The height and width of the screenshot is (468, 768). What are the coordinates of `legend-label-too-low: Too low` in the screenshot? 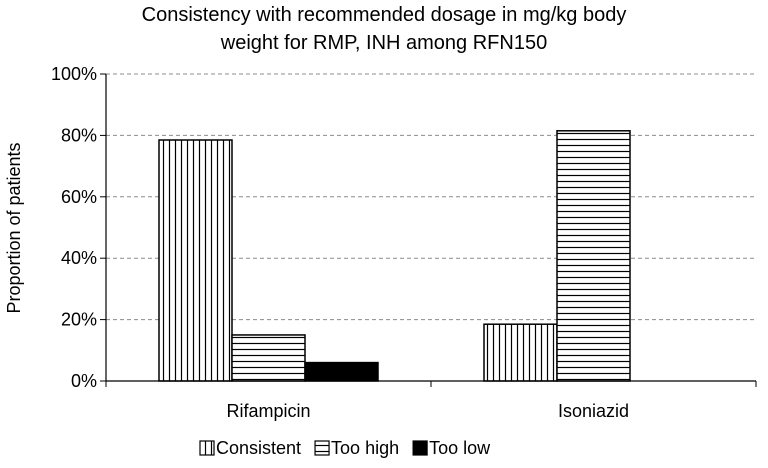 It's located at (460, 448).